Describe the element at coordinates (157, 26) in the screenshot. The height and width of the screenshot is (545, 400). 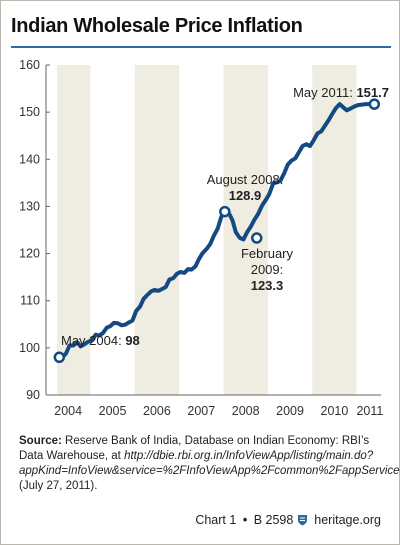
I see `chart-title: Indian Wholesale Price Inflation` at that location.